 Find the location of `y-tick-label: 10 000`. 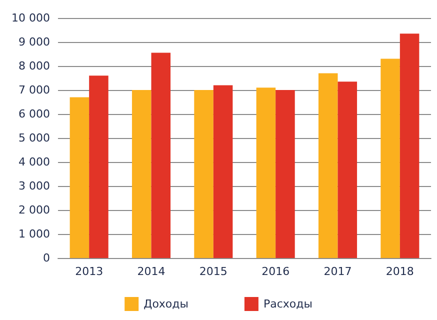

y-tick-label: 10 000 is located at coordinates (31, 18).